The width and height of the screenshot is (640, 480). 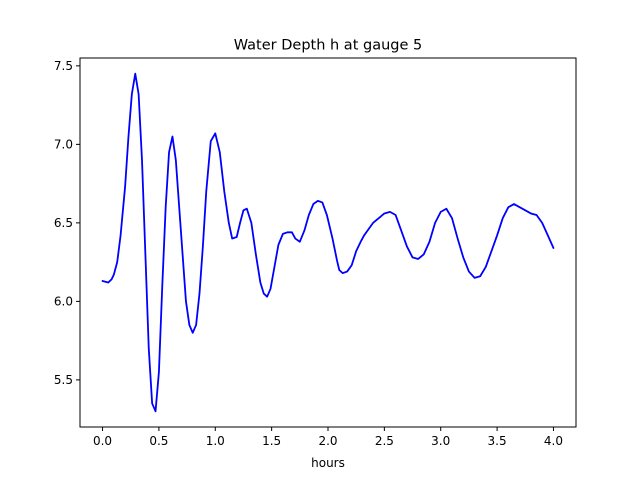 I want to click on y-tick-label: 6.5, so click(x=63, y=223).